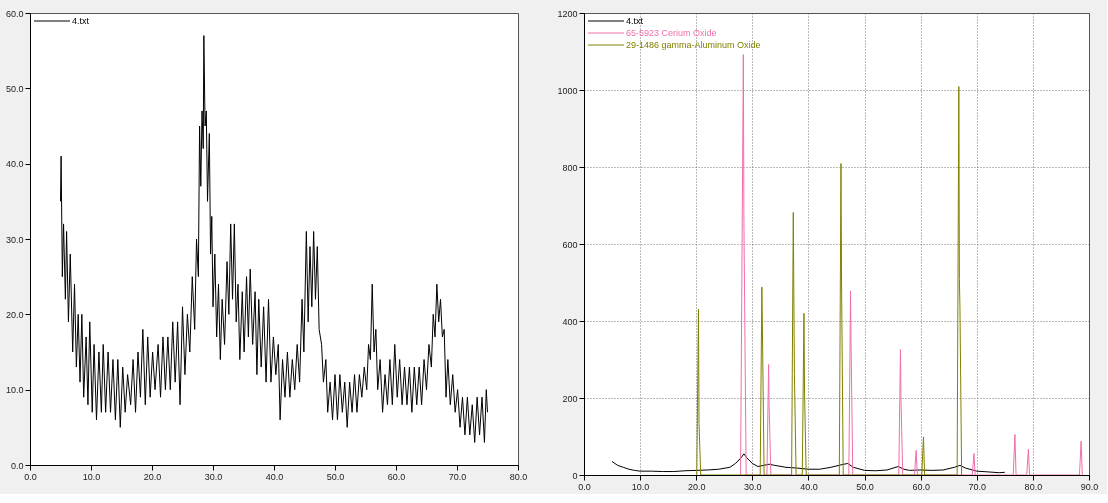  What do you see at coordinates (567, 13) in the screenshot?
I see `y-tick-label: 1200` at bounding box center [567, 13].